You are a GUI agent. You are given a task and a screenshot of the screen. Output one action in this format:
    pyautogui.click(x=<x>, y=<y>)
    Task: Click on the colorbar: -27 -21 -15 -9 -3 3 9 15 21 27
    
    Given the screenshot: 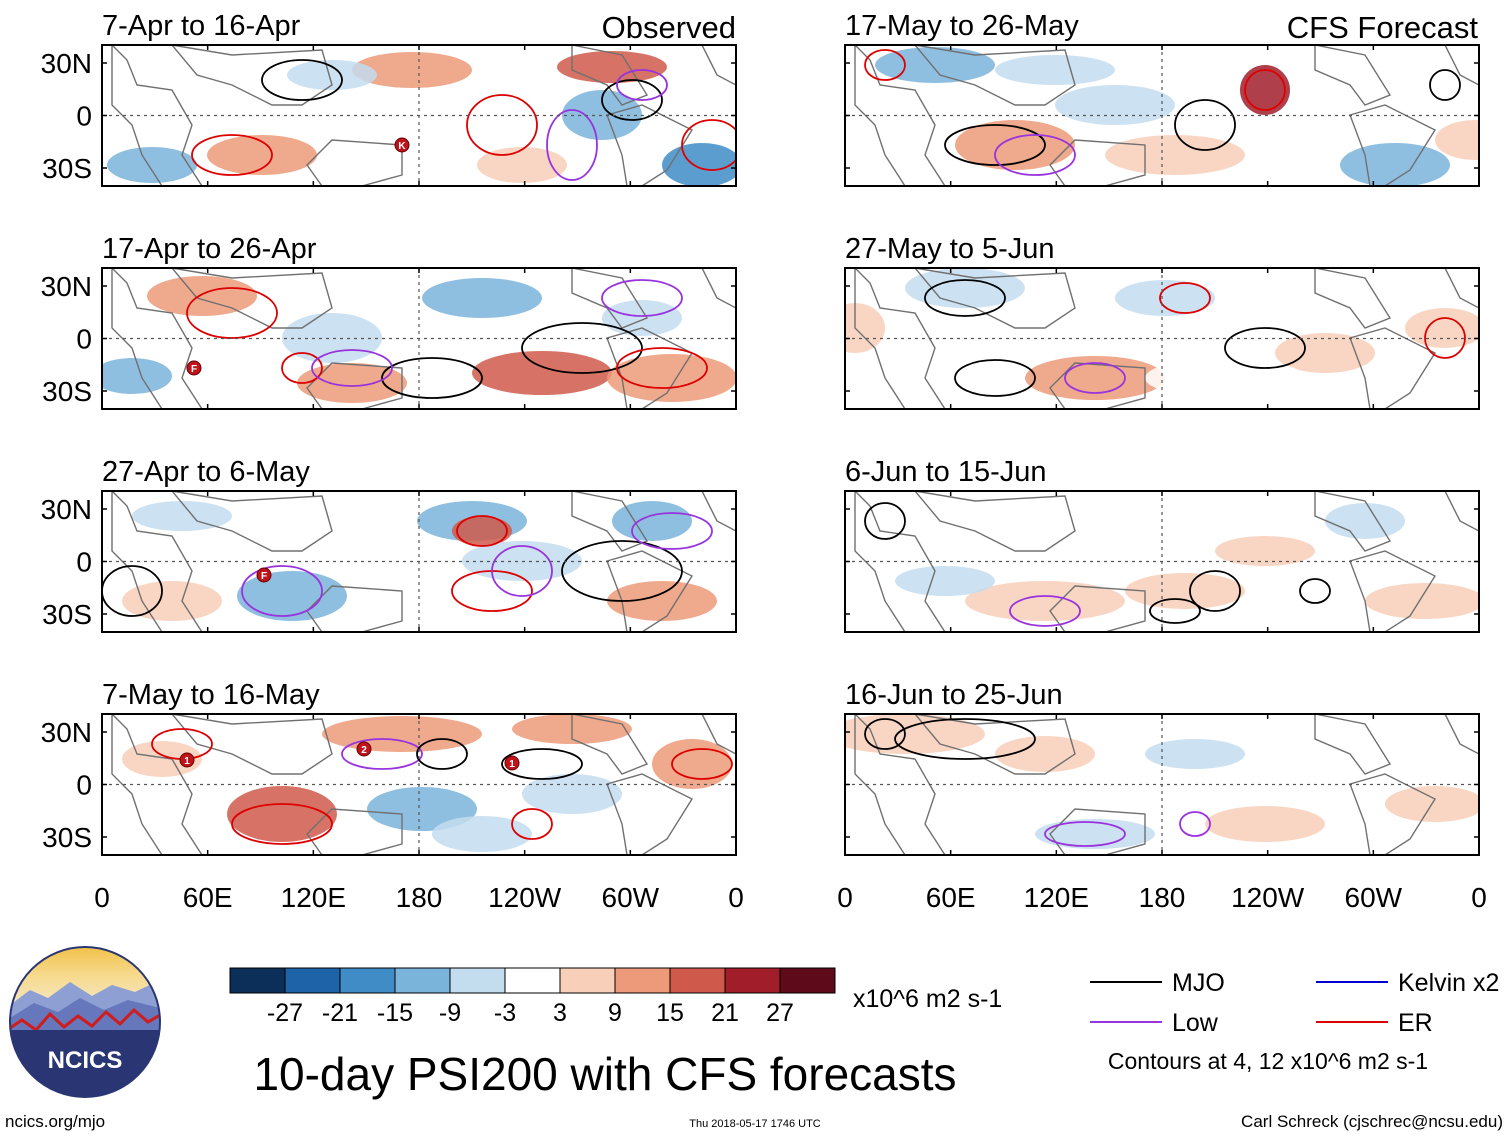 What is the action you would take?
    pyautogui.click(x=532, y=997)
    